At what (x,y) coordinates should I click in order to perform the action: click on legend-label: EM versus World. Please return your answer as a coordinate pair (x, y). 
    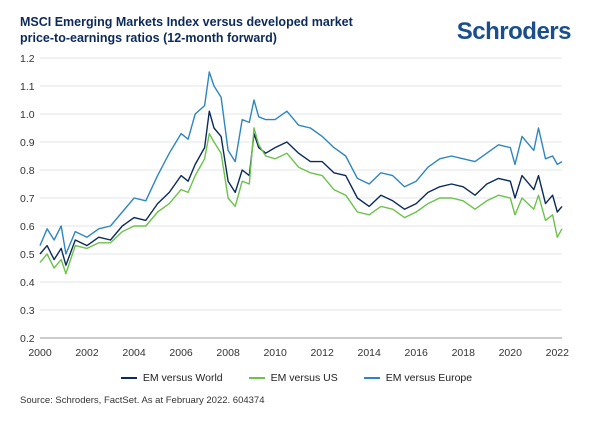
    Looking at the image, I should click on (182, 378).